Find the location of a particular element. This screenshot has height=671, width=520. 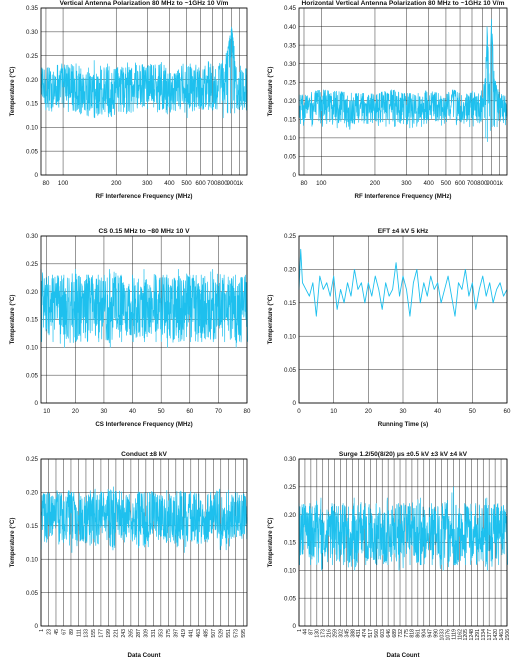

x-tick-label: 40 is located at coordinates (132, 411).